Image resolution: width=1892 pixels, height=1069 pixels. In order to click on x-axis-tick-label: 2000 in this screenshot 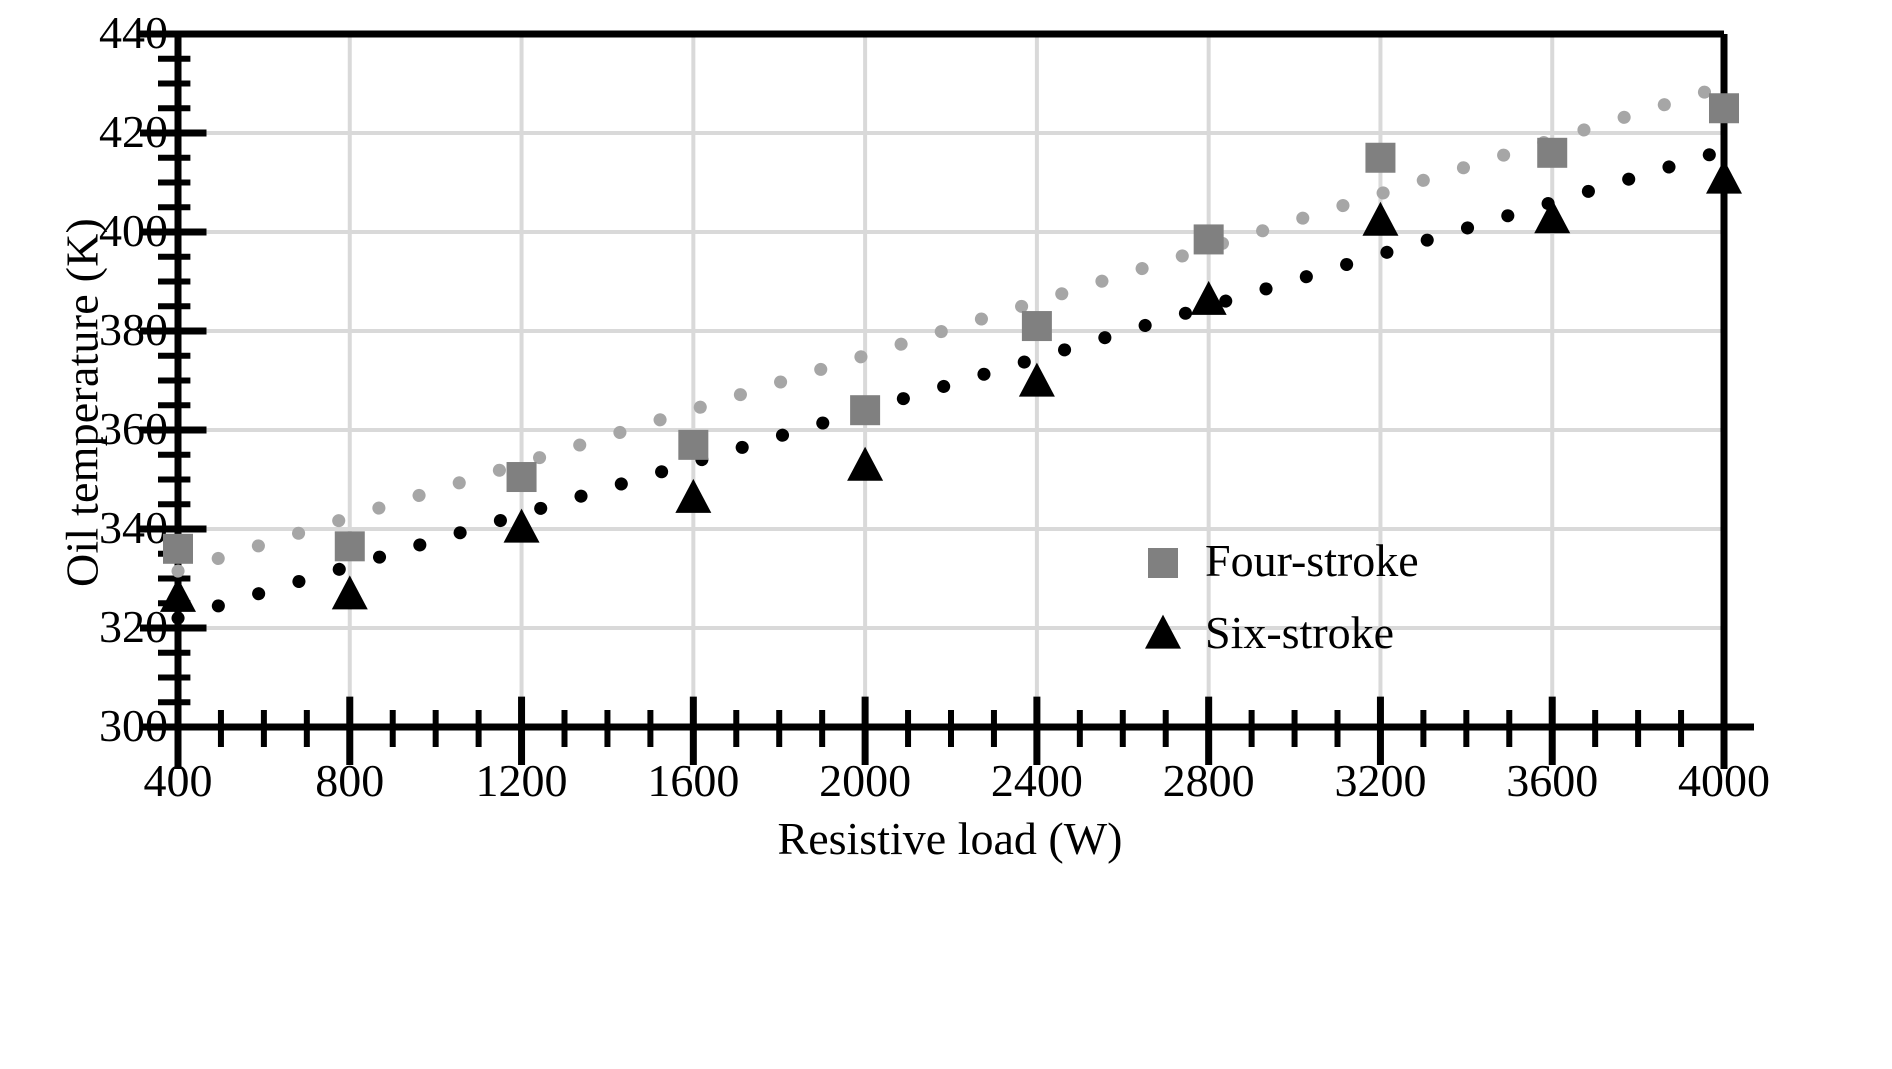, I will do `click(865, 780)`.